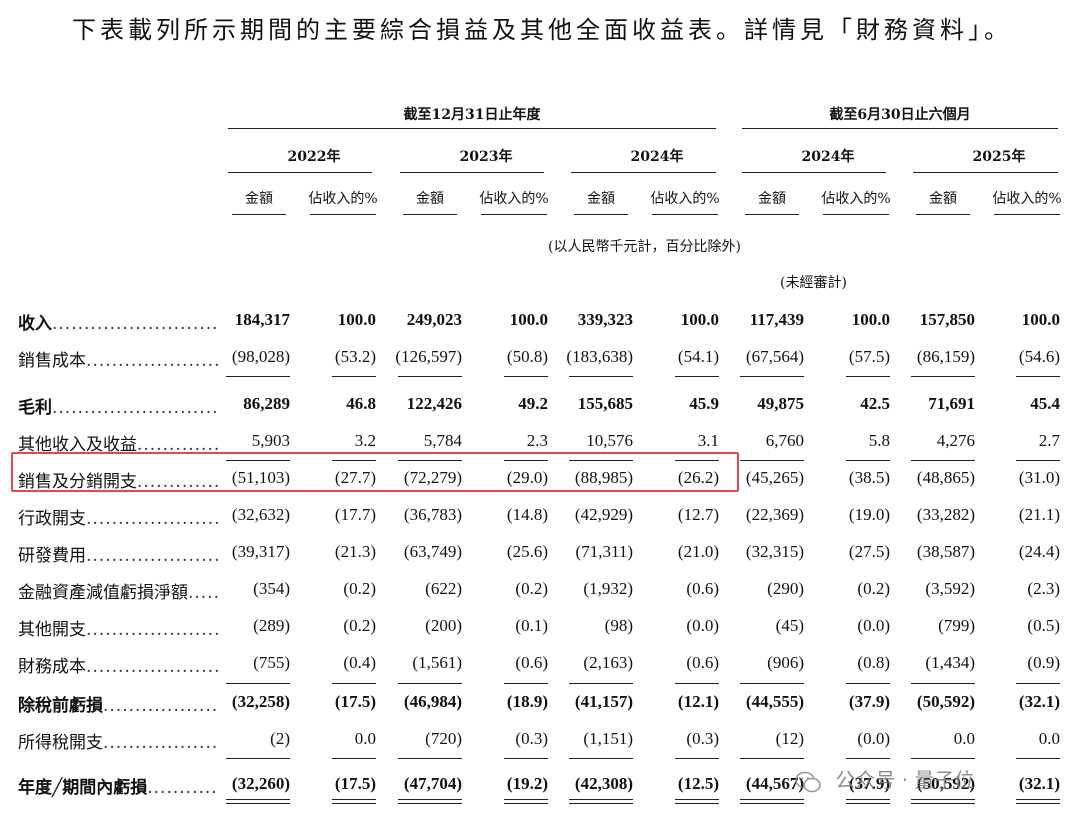  I want to click on amount-cell: (12), so click(789, 738).